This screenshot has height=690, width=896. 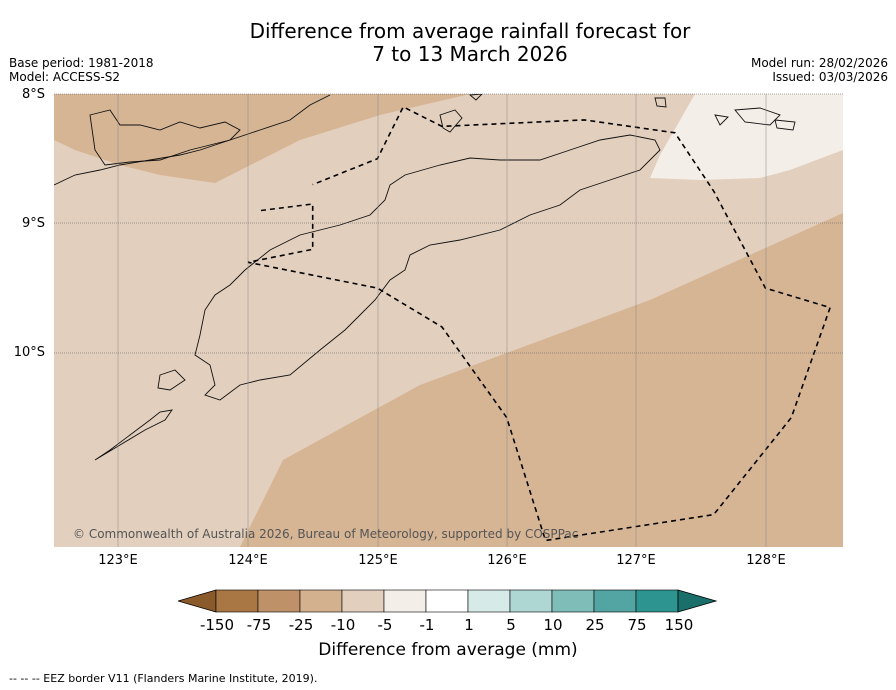 What do you see at coordinates (33, 94) in the screenshot?
I see `lat-label-8s: 8°S` at bounding box center [33, 94].